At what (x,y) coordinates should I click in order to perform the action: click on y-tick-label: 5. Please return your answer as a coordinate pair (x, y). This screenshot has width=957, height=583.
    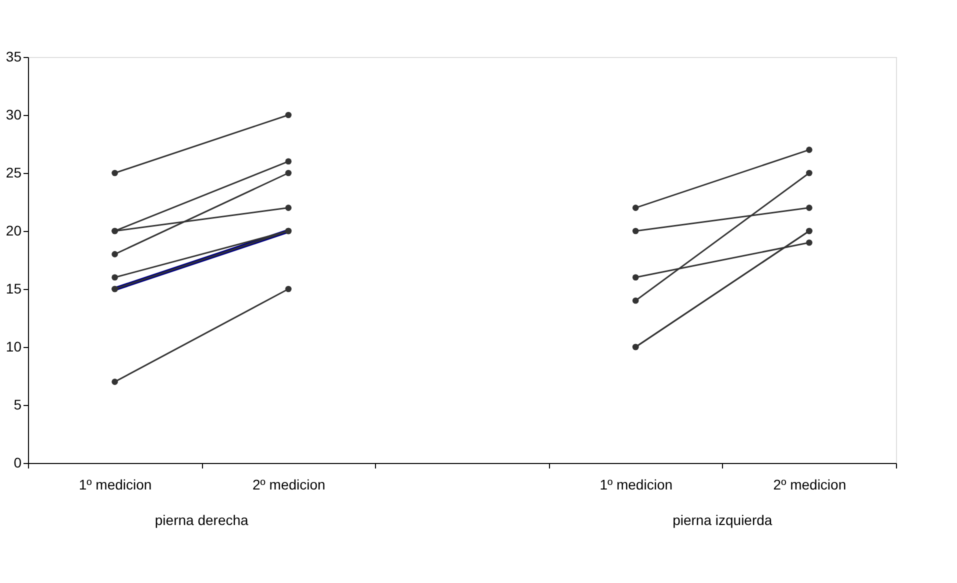
    Looking at the image, I should click on (18, 404).